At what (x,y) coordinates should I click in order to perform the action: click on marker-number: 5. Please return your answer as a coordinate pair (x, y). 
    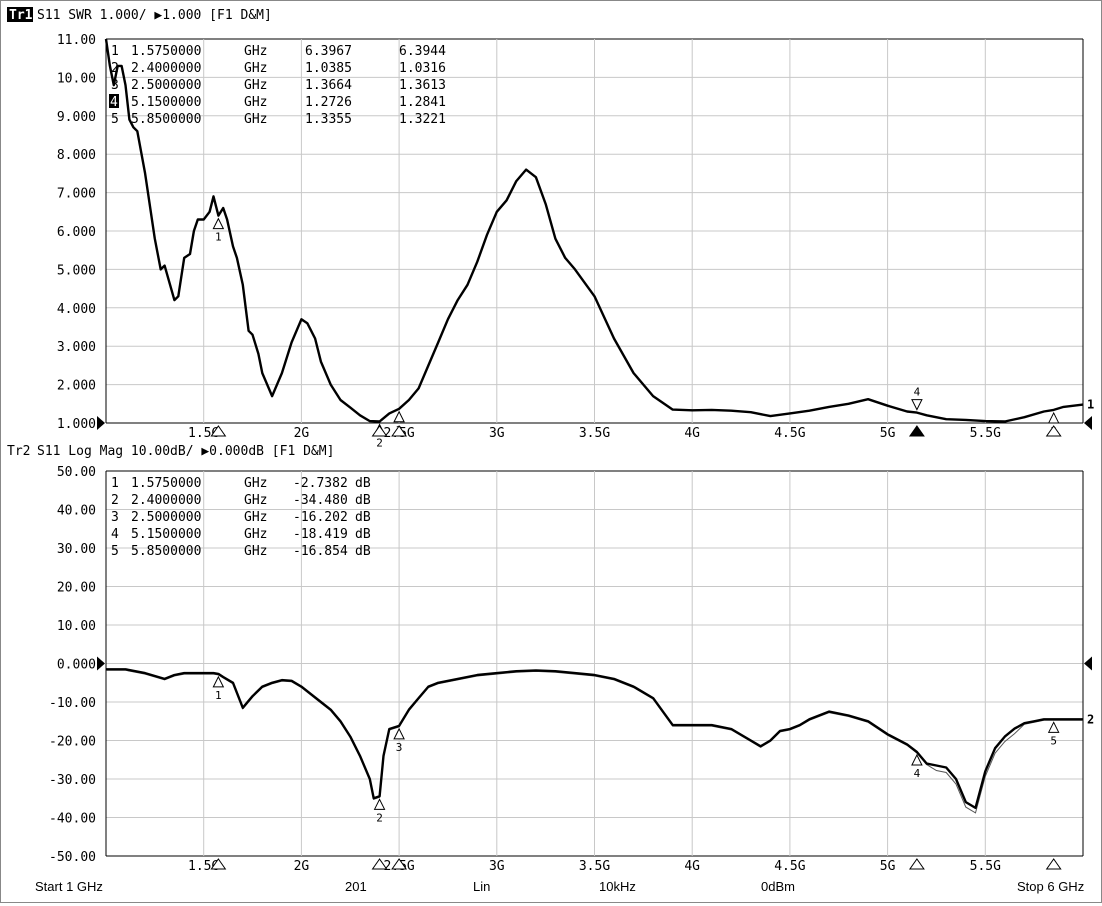
    Looking at the image, I should click on (115, 119).